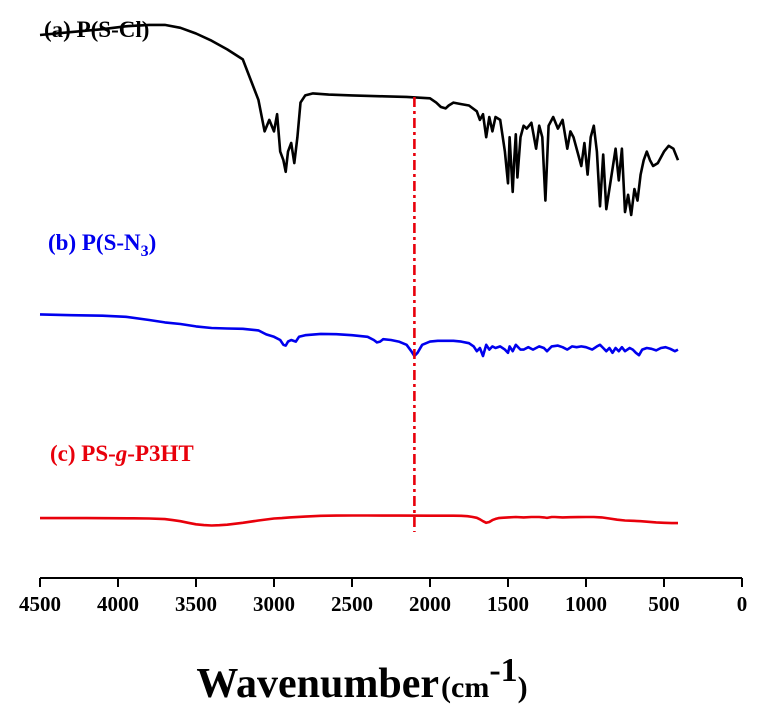 This screenshot has height=708, width=759. Describe the element at coordinates (352, 604) in the screenshot. I see `x-tick-label: 2500` at that location.